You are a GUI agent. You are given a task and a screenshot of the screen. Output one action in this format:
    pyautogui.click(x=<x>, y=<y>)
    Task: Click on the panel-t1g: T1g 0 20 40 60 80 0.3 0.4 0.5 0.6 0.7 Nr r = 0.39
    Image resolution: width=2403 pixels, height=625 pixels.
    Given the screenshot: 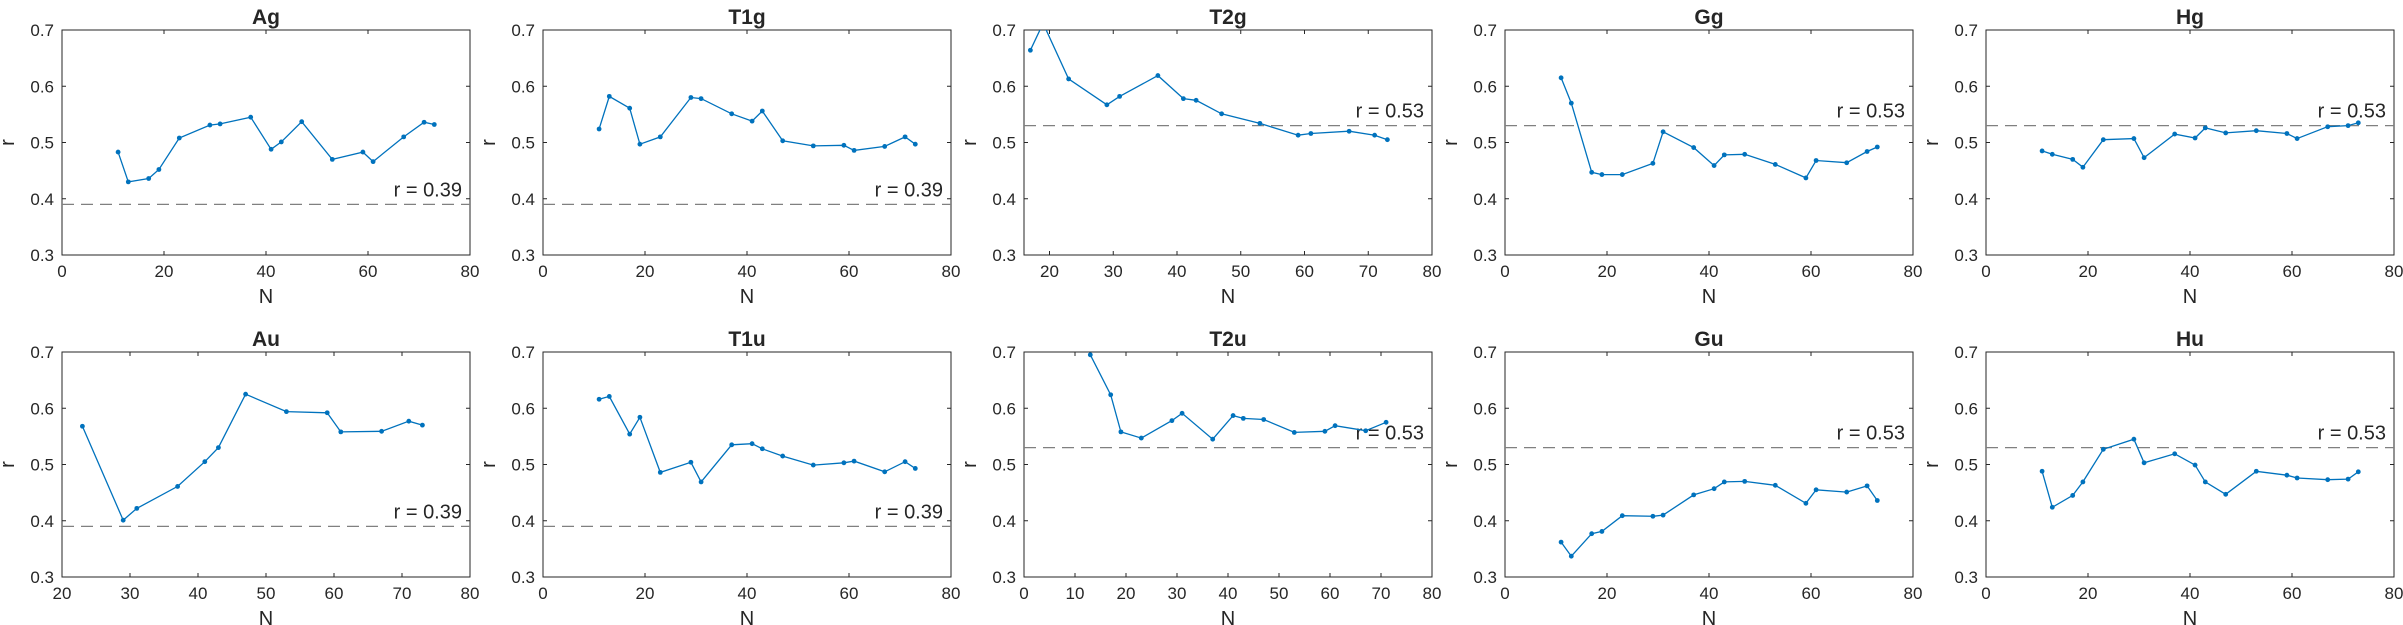 What is the action you would take?
    pyautogui.click(x=719, y=157)
    